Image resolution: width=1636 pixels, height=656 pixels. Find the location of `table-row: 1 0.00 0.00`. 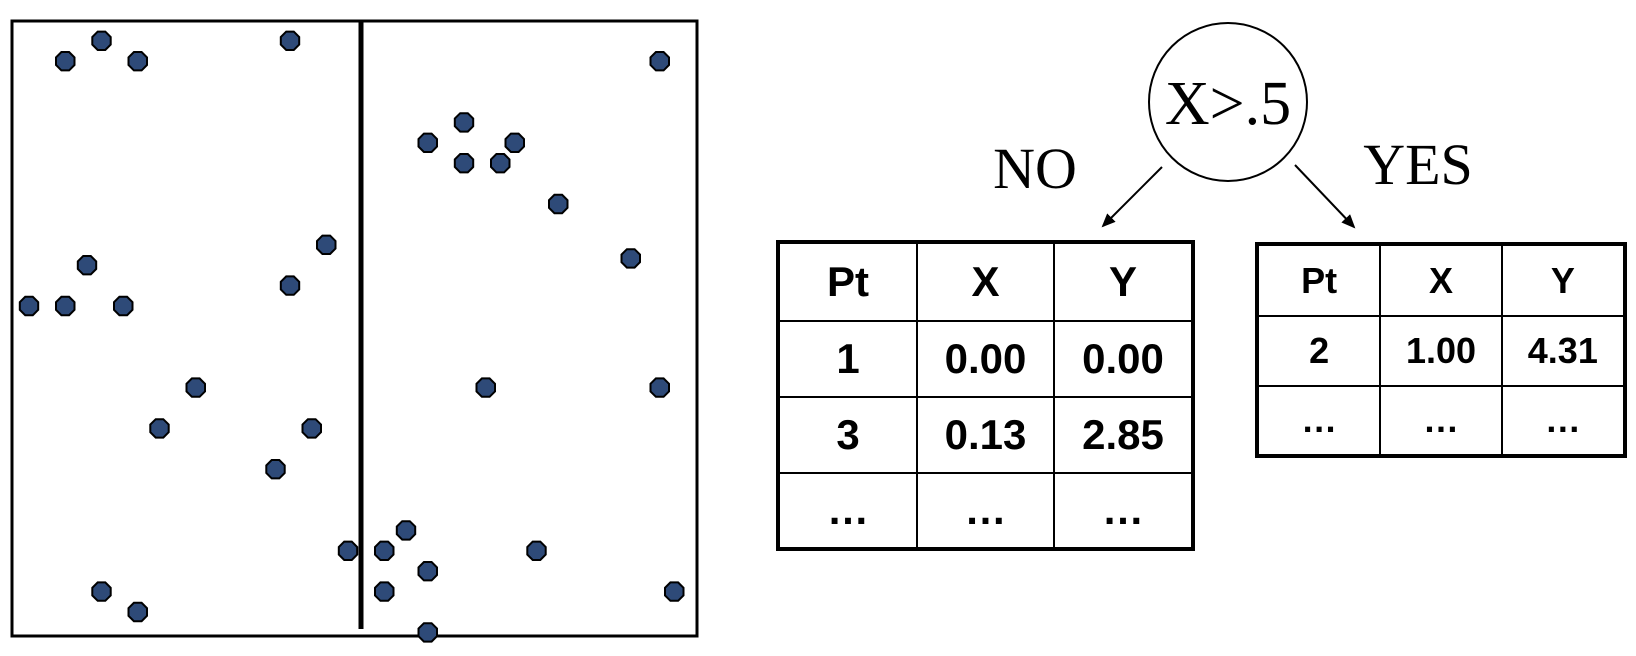

table-row: 1 0.00 0.00 is located at coordinates (985, 359).